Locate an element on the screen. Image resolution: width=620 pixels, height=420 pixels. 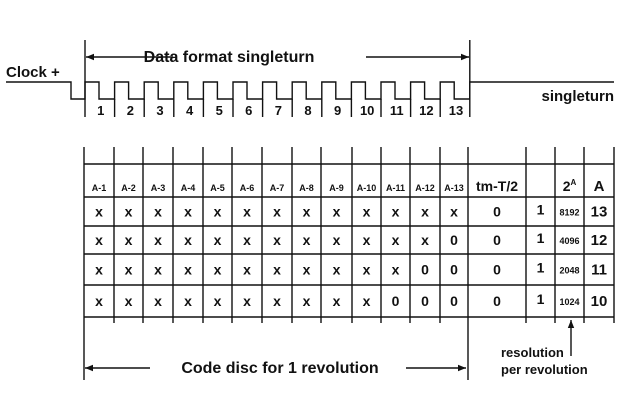
resolution-label-line2: per revolution is located at coordinates (544, 369).